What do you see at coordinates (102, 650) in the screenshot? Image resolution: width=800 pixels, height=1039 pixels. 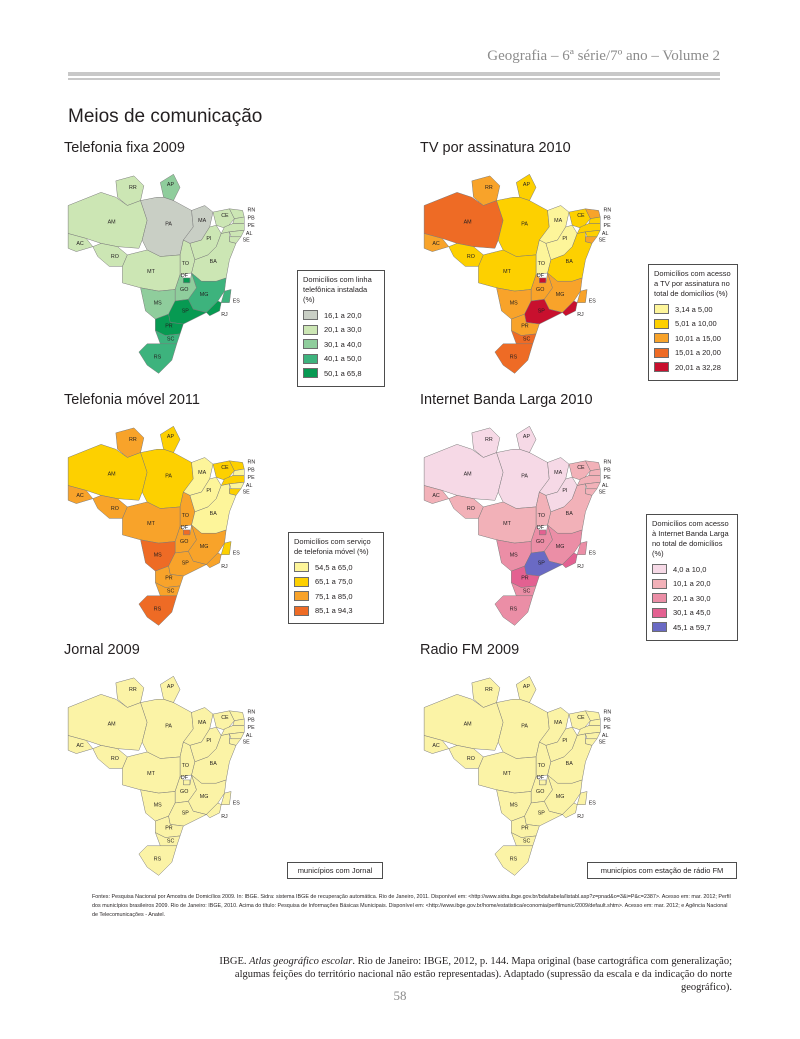 I see `map-title: Jornal 2009` at bounding box center [102, 650].